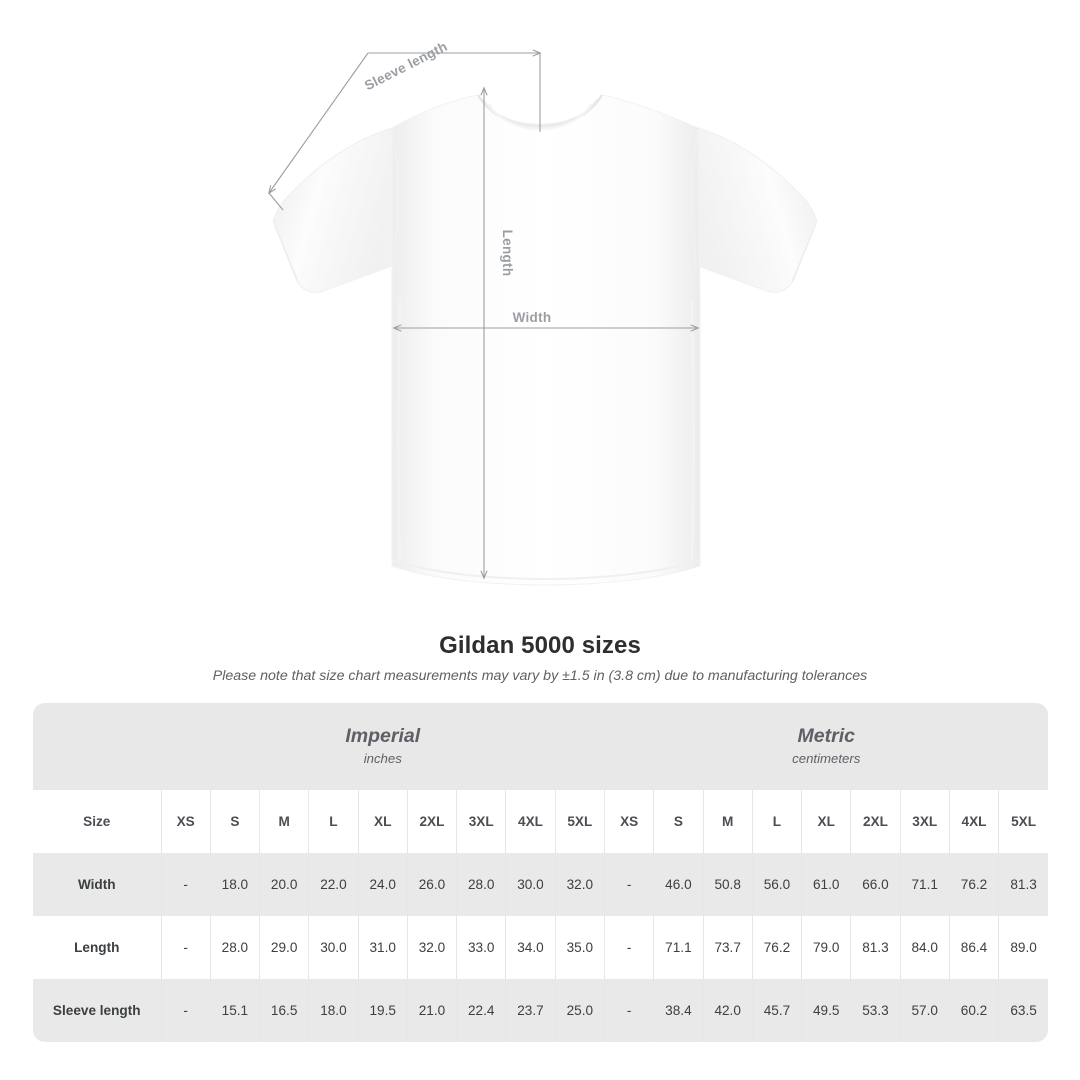 The height and width of the screenshot is (1080, 1080). I want to click on cell-value: 26.0, so click(432, 884).